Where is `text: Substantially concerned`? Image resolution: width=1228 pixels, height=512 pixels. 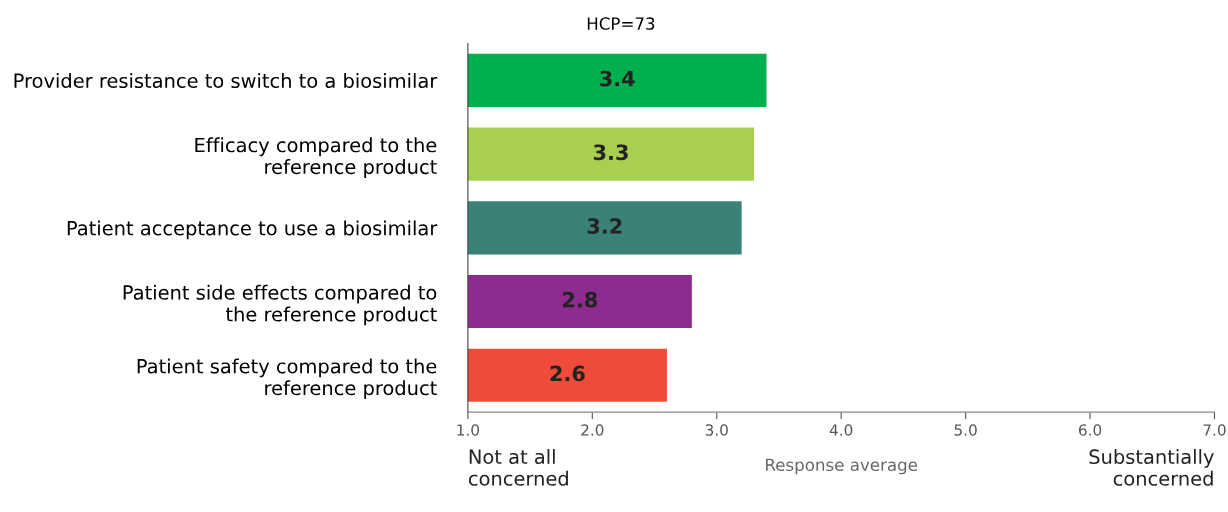 text: Substantially concerned is located at coordinates (1151, 467).